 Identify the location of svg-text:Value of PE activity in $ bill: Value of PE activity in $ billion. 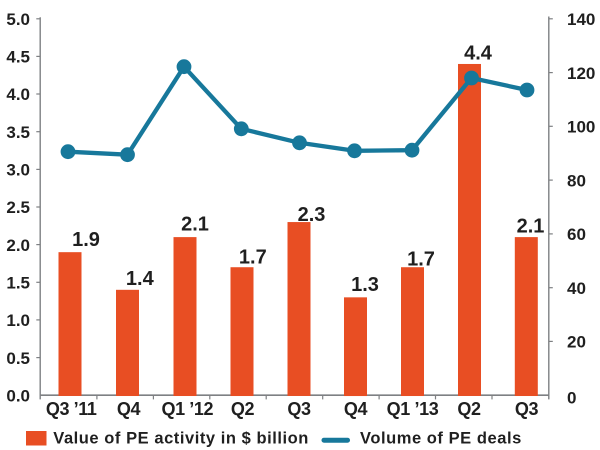
(181, 439).